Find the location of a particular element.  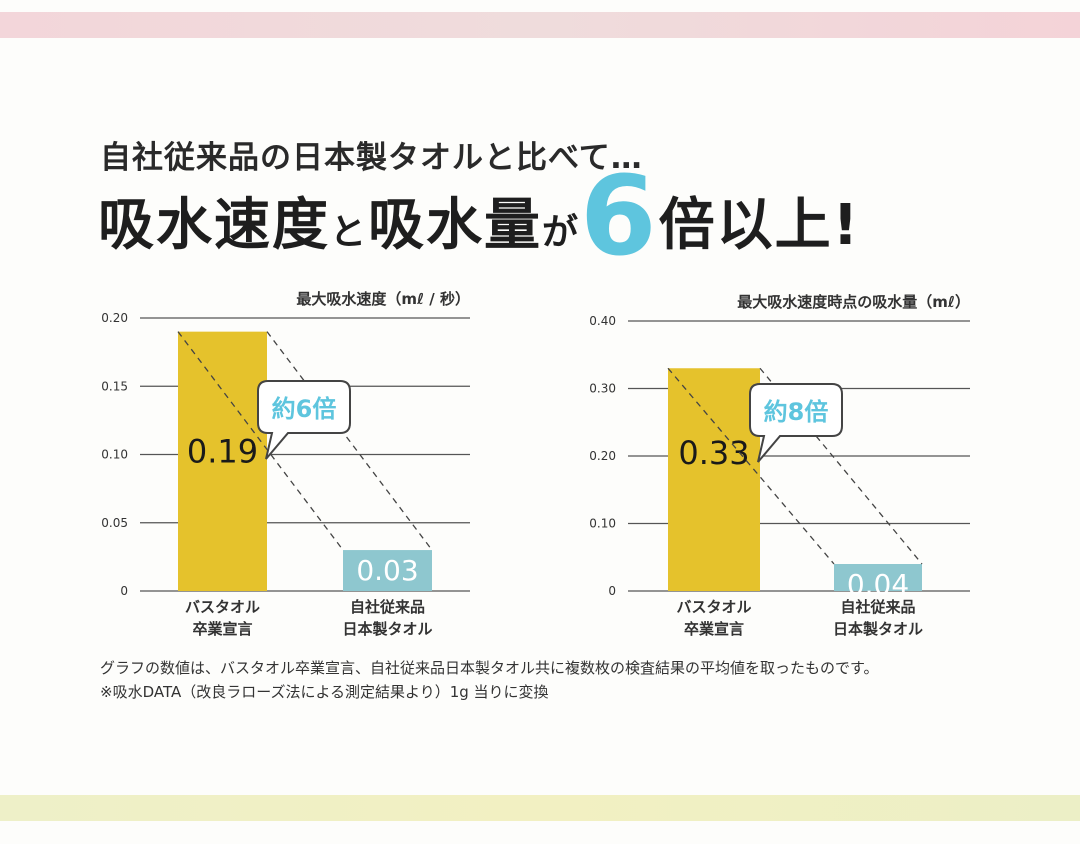

y-tick-label: 0.30 is located at coordinates (602, 389).